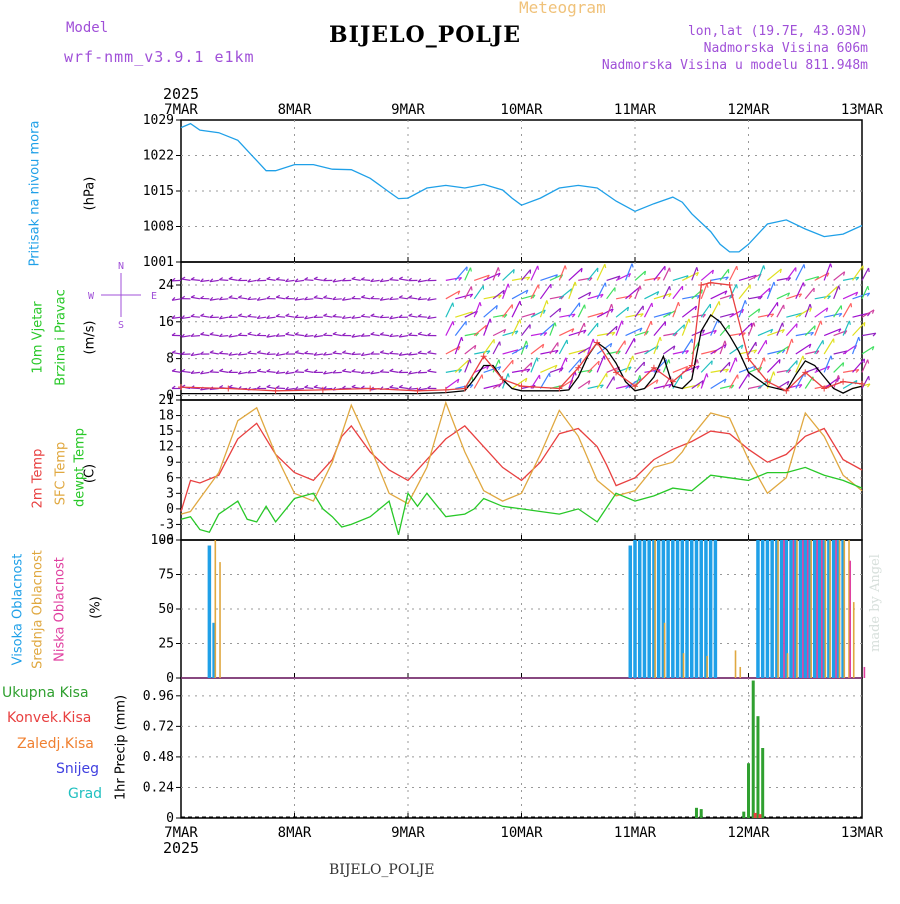 The width and height of the screenshot is (900, 904). I want to click on time-tick-bottom: 8MAR, so click(295, 833).